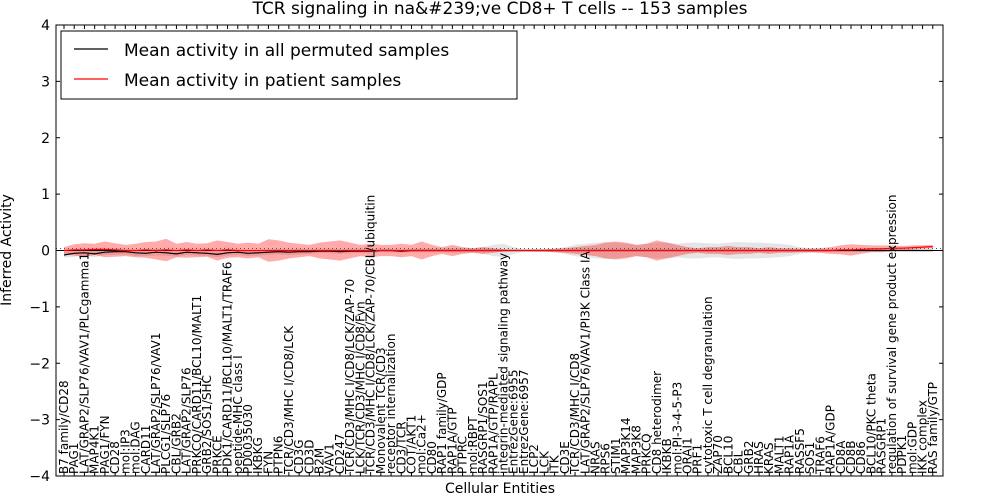 Image resolution: width=1000 pixels, height=500 pixels. Describe the element at coordinates (616, 456) in the screenshot. I see `xtick-label-54: STIM1` at that location.